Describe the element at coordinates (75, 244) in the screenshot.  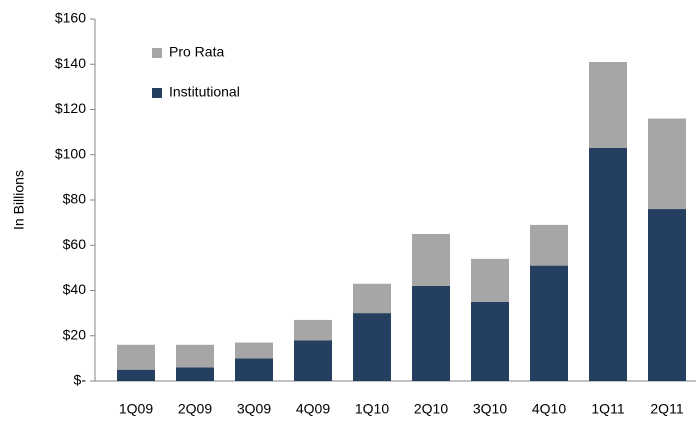
I see `y-tick-label: $60` at that location.